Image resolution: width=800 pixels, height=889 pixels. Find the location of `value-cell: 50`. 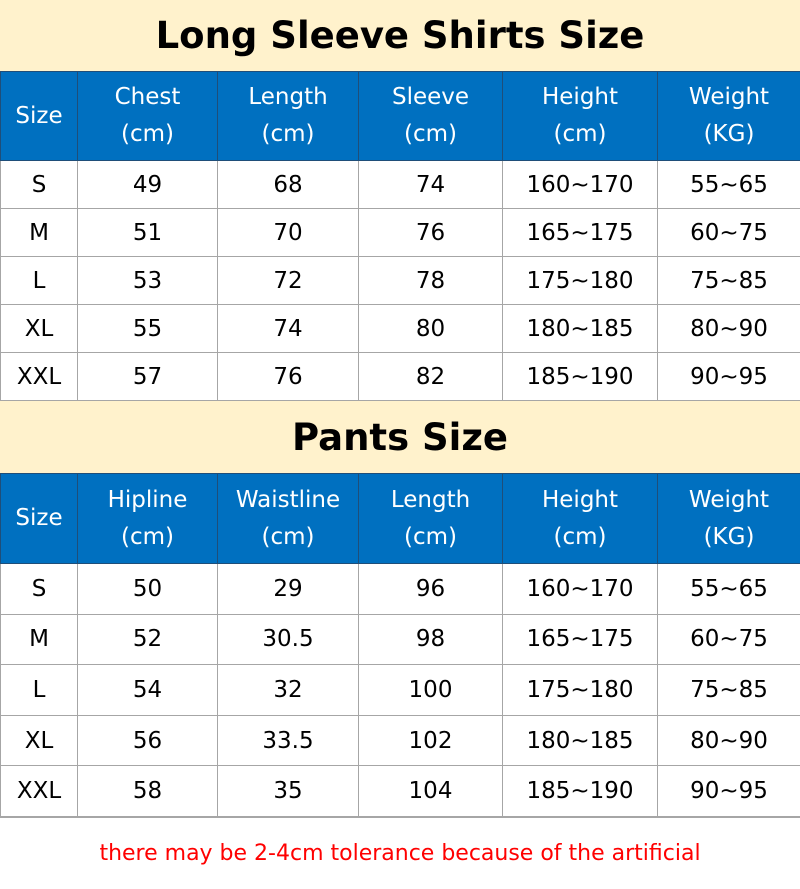

value-cell: 50 is located at coordinates (147, 589).